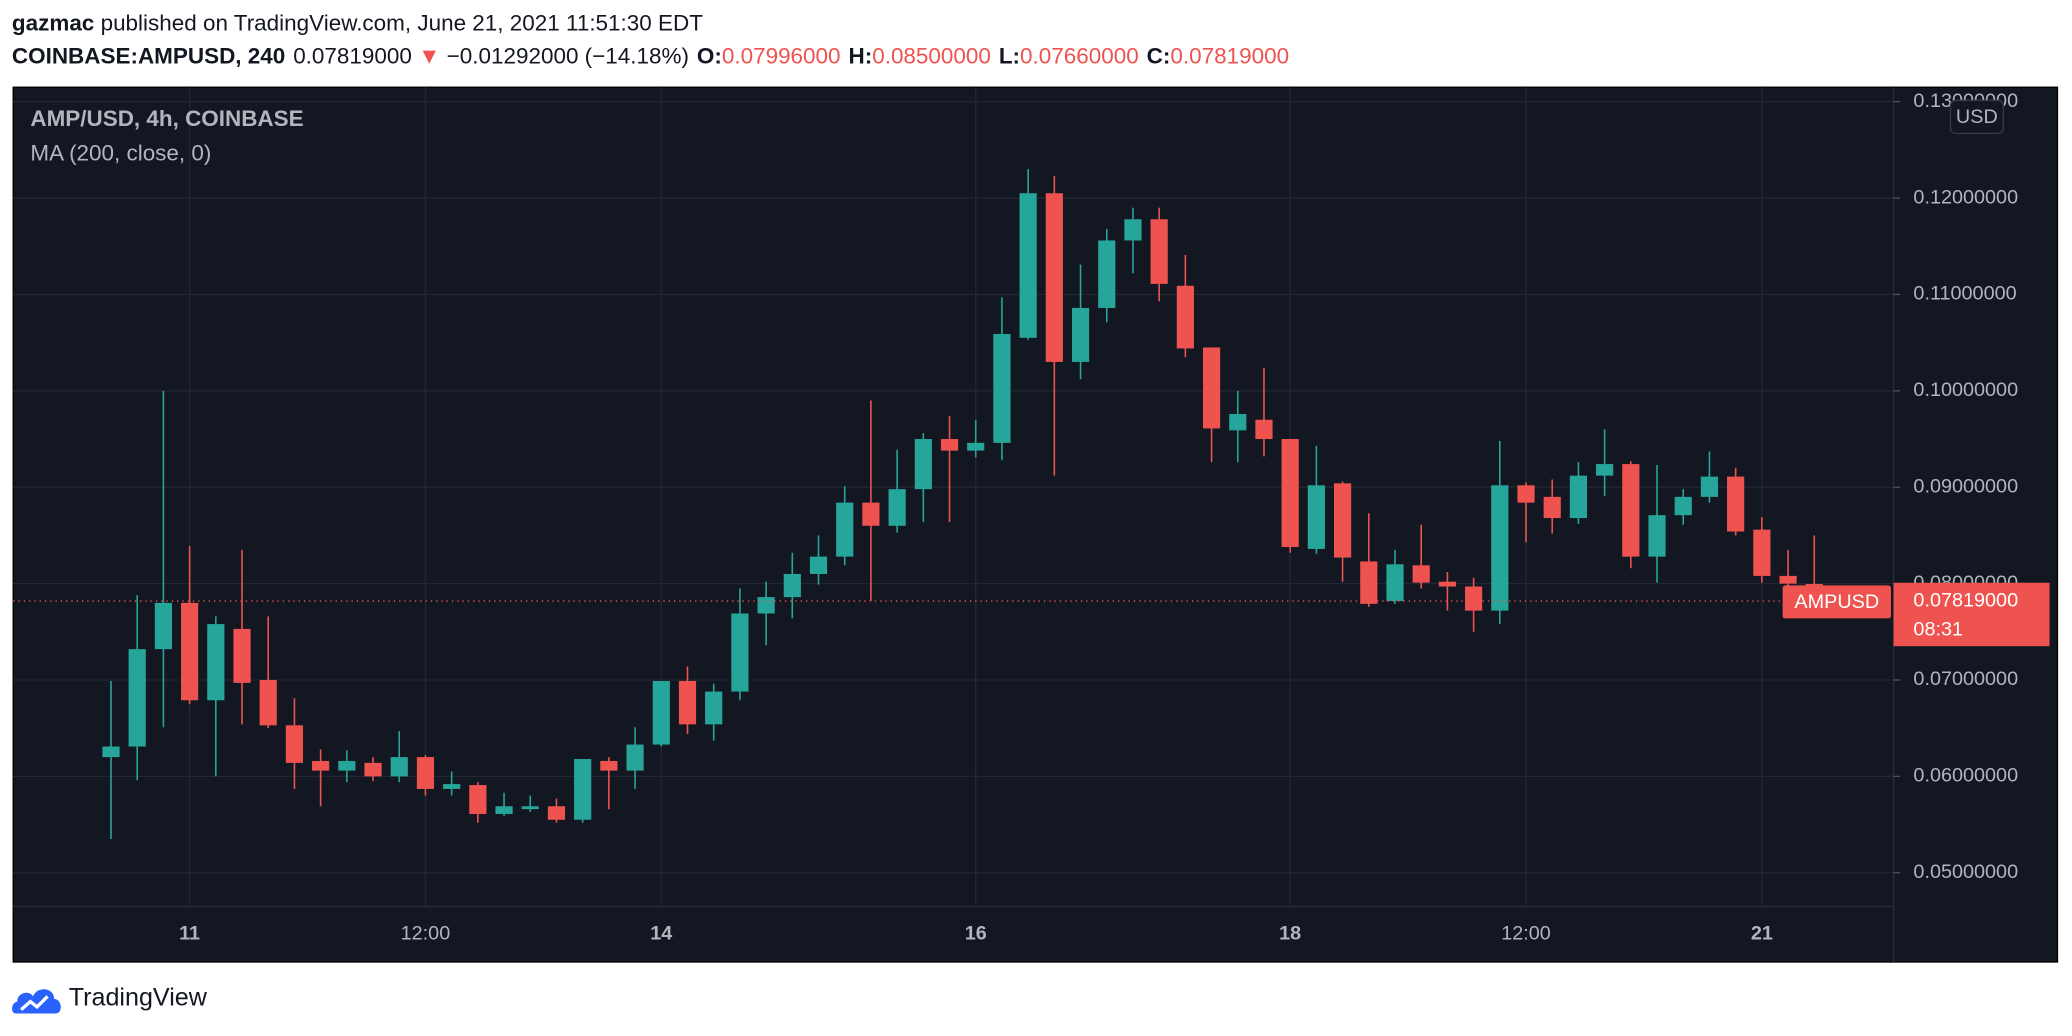 This screenshot has width=2072, height=1036. Describe the element at coordinates (148, 56) in the screenshot. I see `symbol: COINBASE:AMPUSD, 240` at that location.